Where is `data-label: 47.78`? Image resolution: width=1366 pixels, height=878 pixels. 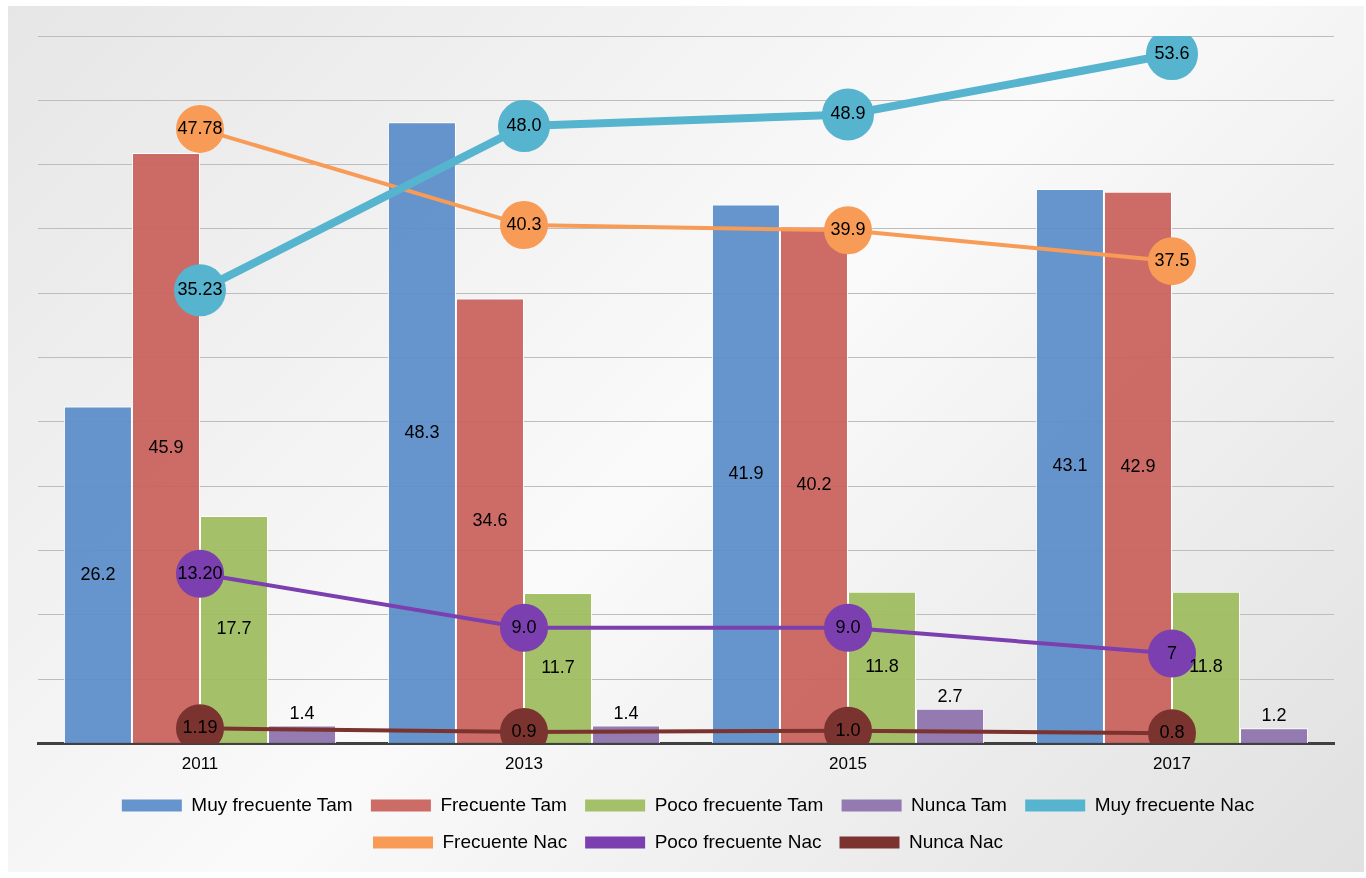
data-label: 47.78 is located at coordinates (200, 127).